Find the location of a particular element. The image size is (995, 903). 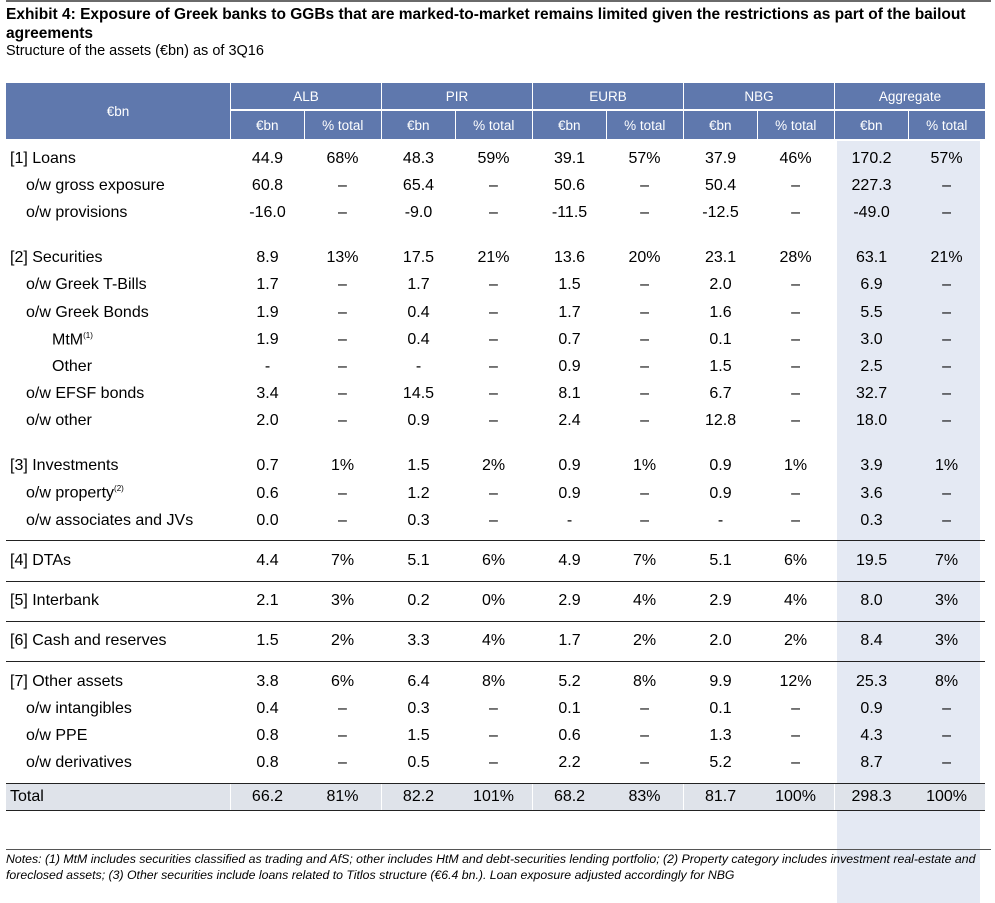

value-cell: 23.1 is located at coordinates (720, 258).